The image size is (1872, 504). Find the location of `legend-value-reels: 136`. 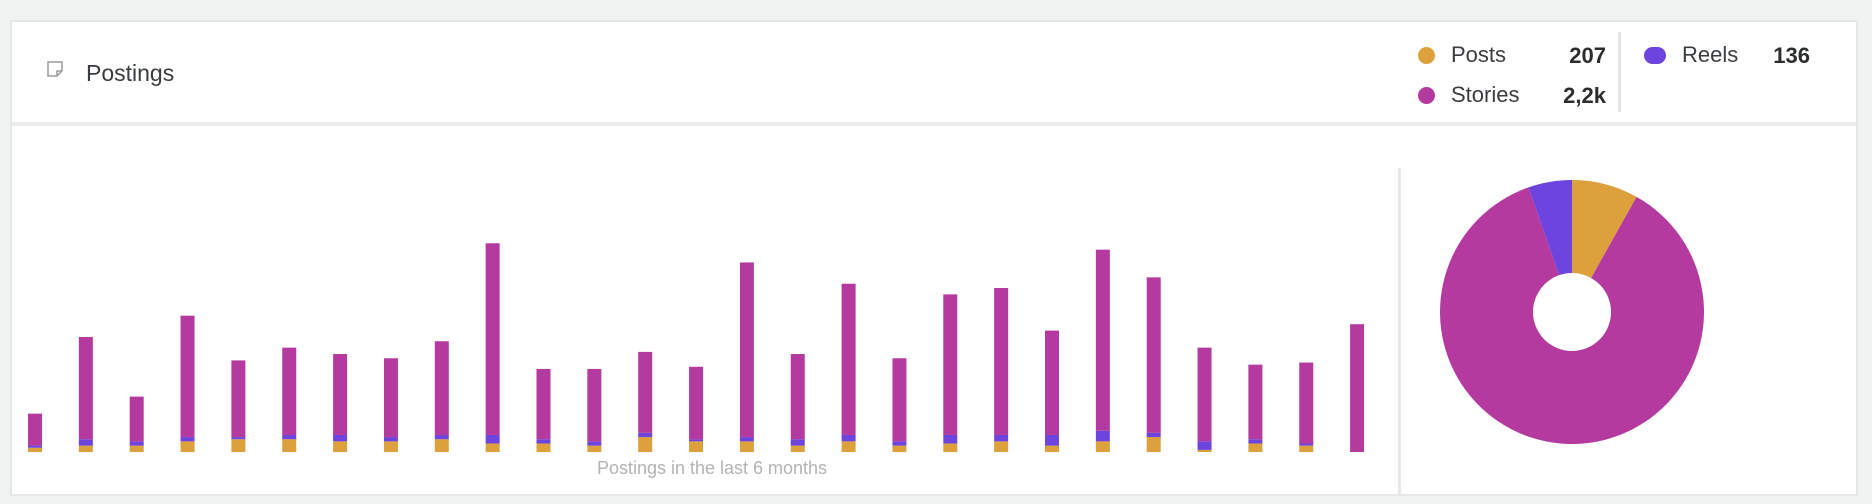

legend-value-reels: 136 is located at coordinates (1791, 55).